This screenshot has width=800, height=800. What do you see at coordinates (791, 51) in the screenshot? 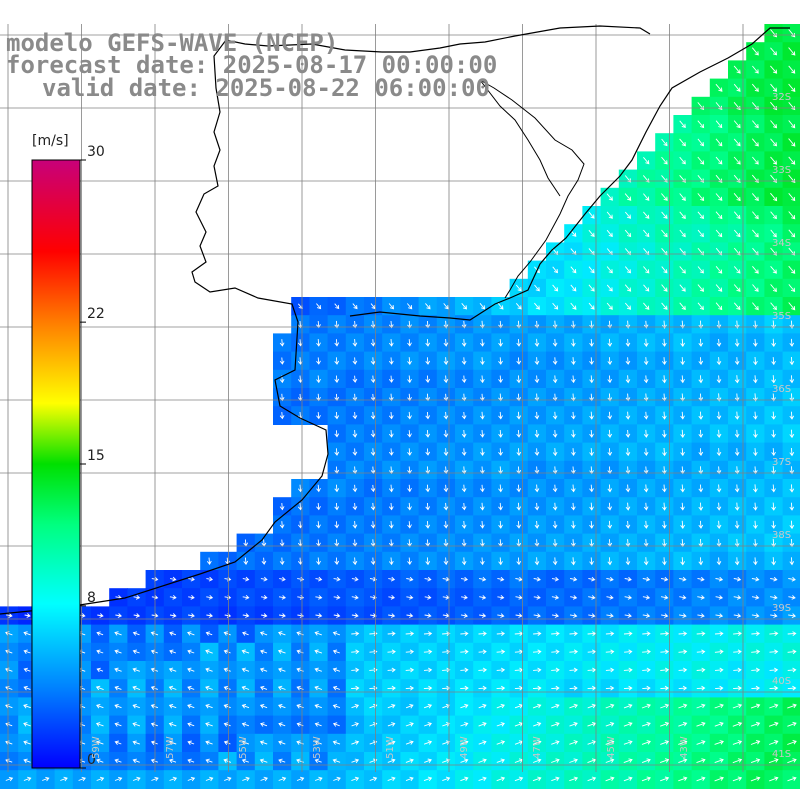
I see `wind-cell` at bounding box center [791, 51].